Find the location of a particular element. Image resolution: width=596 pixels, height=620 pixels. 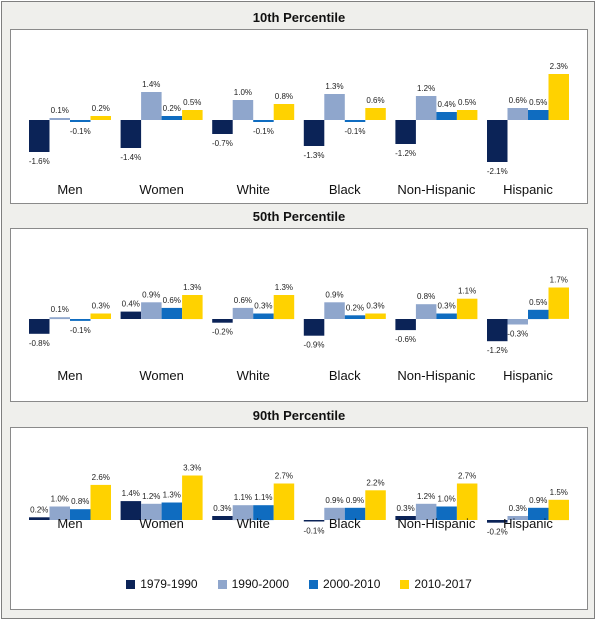

data-label-white-1979-1990: 0.3% is located at coordinates (222, 508).